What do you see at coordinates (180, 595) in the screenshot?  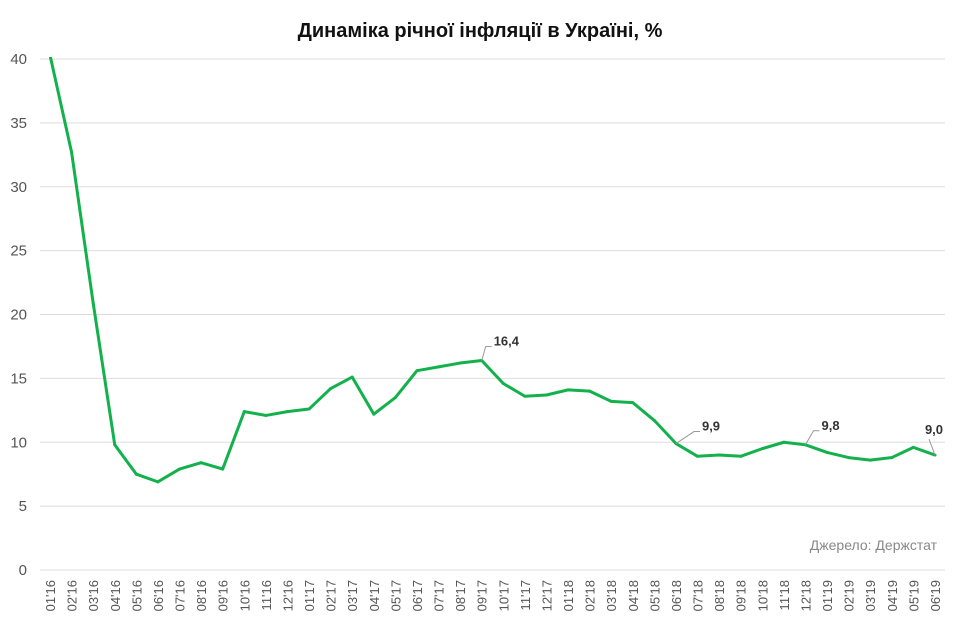 I see `x-tick-label: 07'16` at bounding box center [180, 595].